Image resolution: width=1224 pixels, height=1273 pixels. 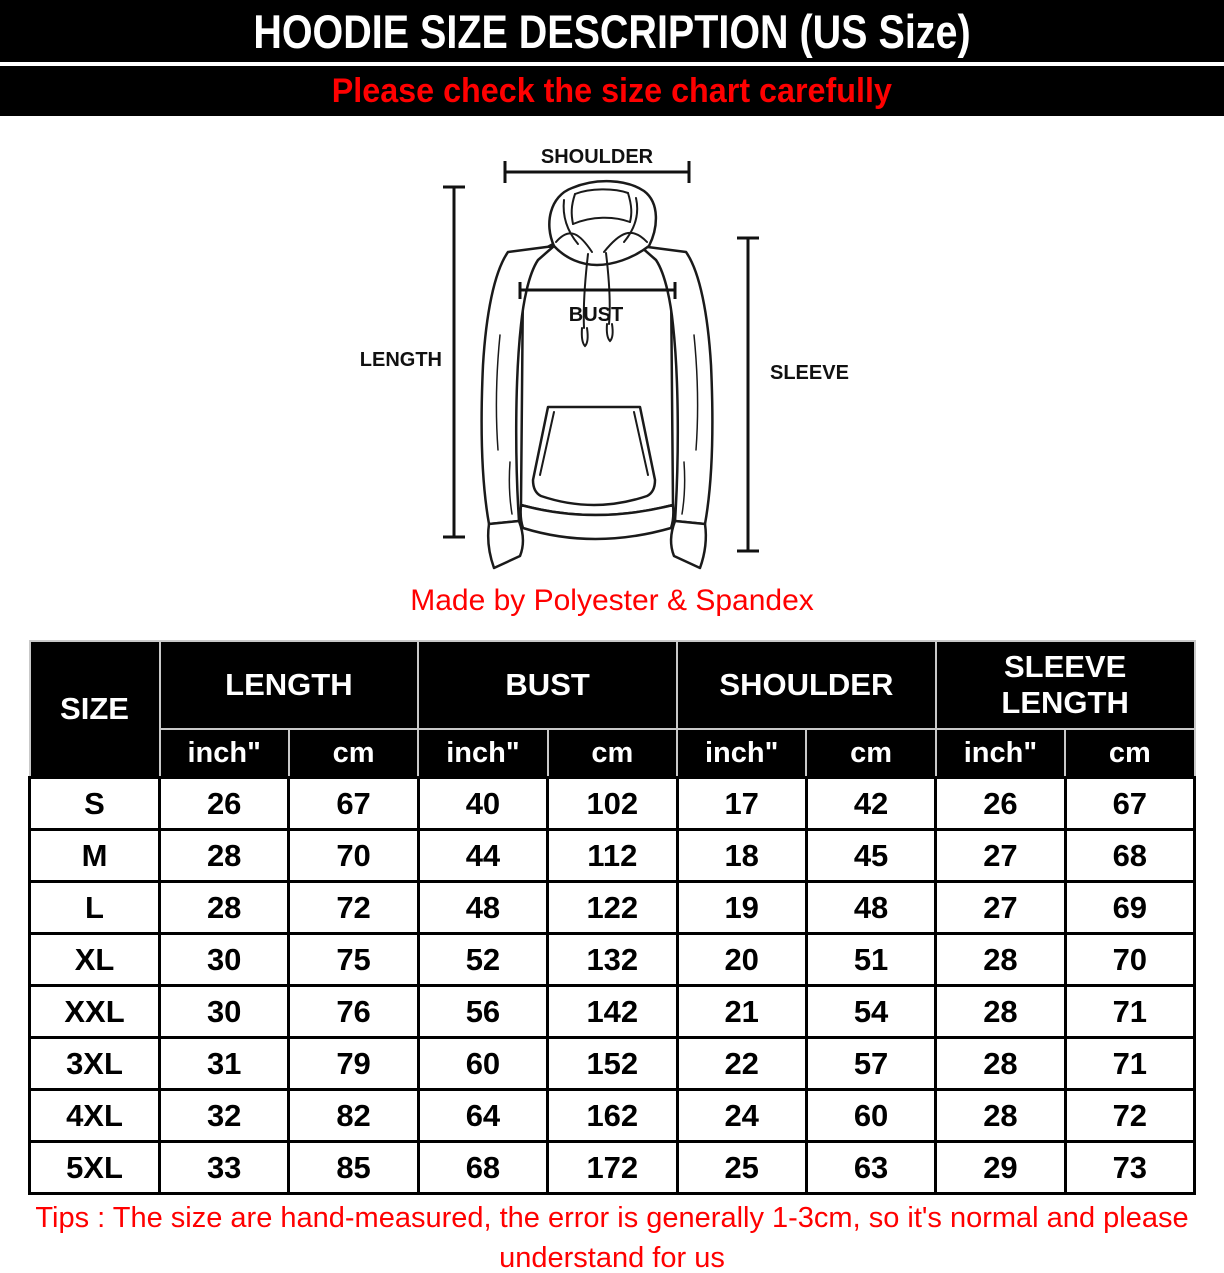 What do you see at coordinates (1000, 1167) in the screenshot?
I see `inch-value-cell: 29` at bounding box center [1000, 1167].